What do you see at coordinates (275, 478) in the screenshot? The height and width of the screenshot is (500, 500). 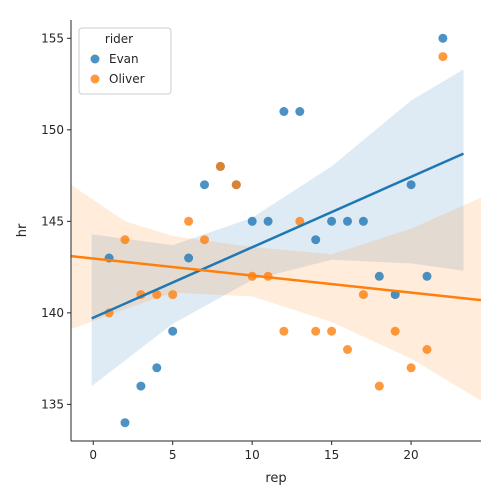 I see `x-axis-label: rep` at bounding box center [275, 478].